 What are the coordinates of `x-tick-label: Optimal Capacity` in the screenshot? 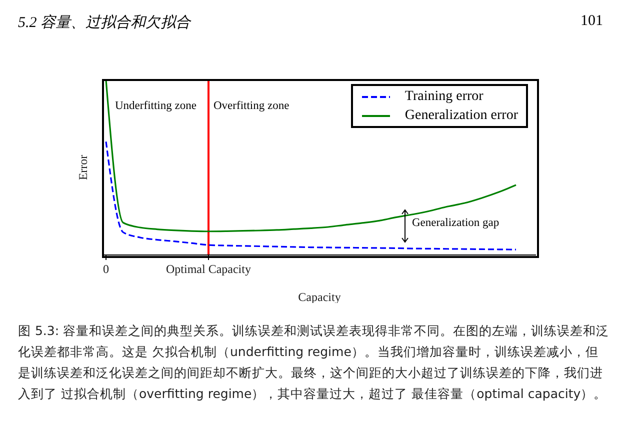 It's located at (208, 269).